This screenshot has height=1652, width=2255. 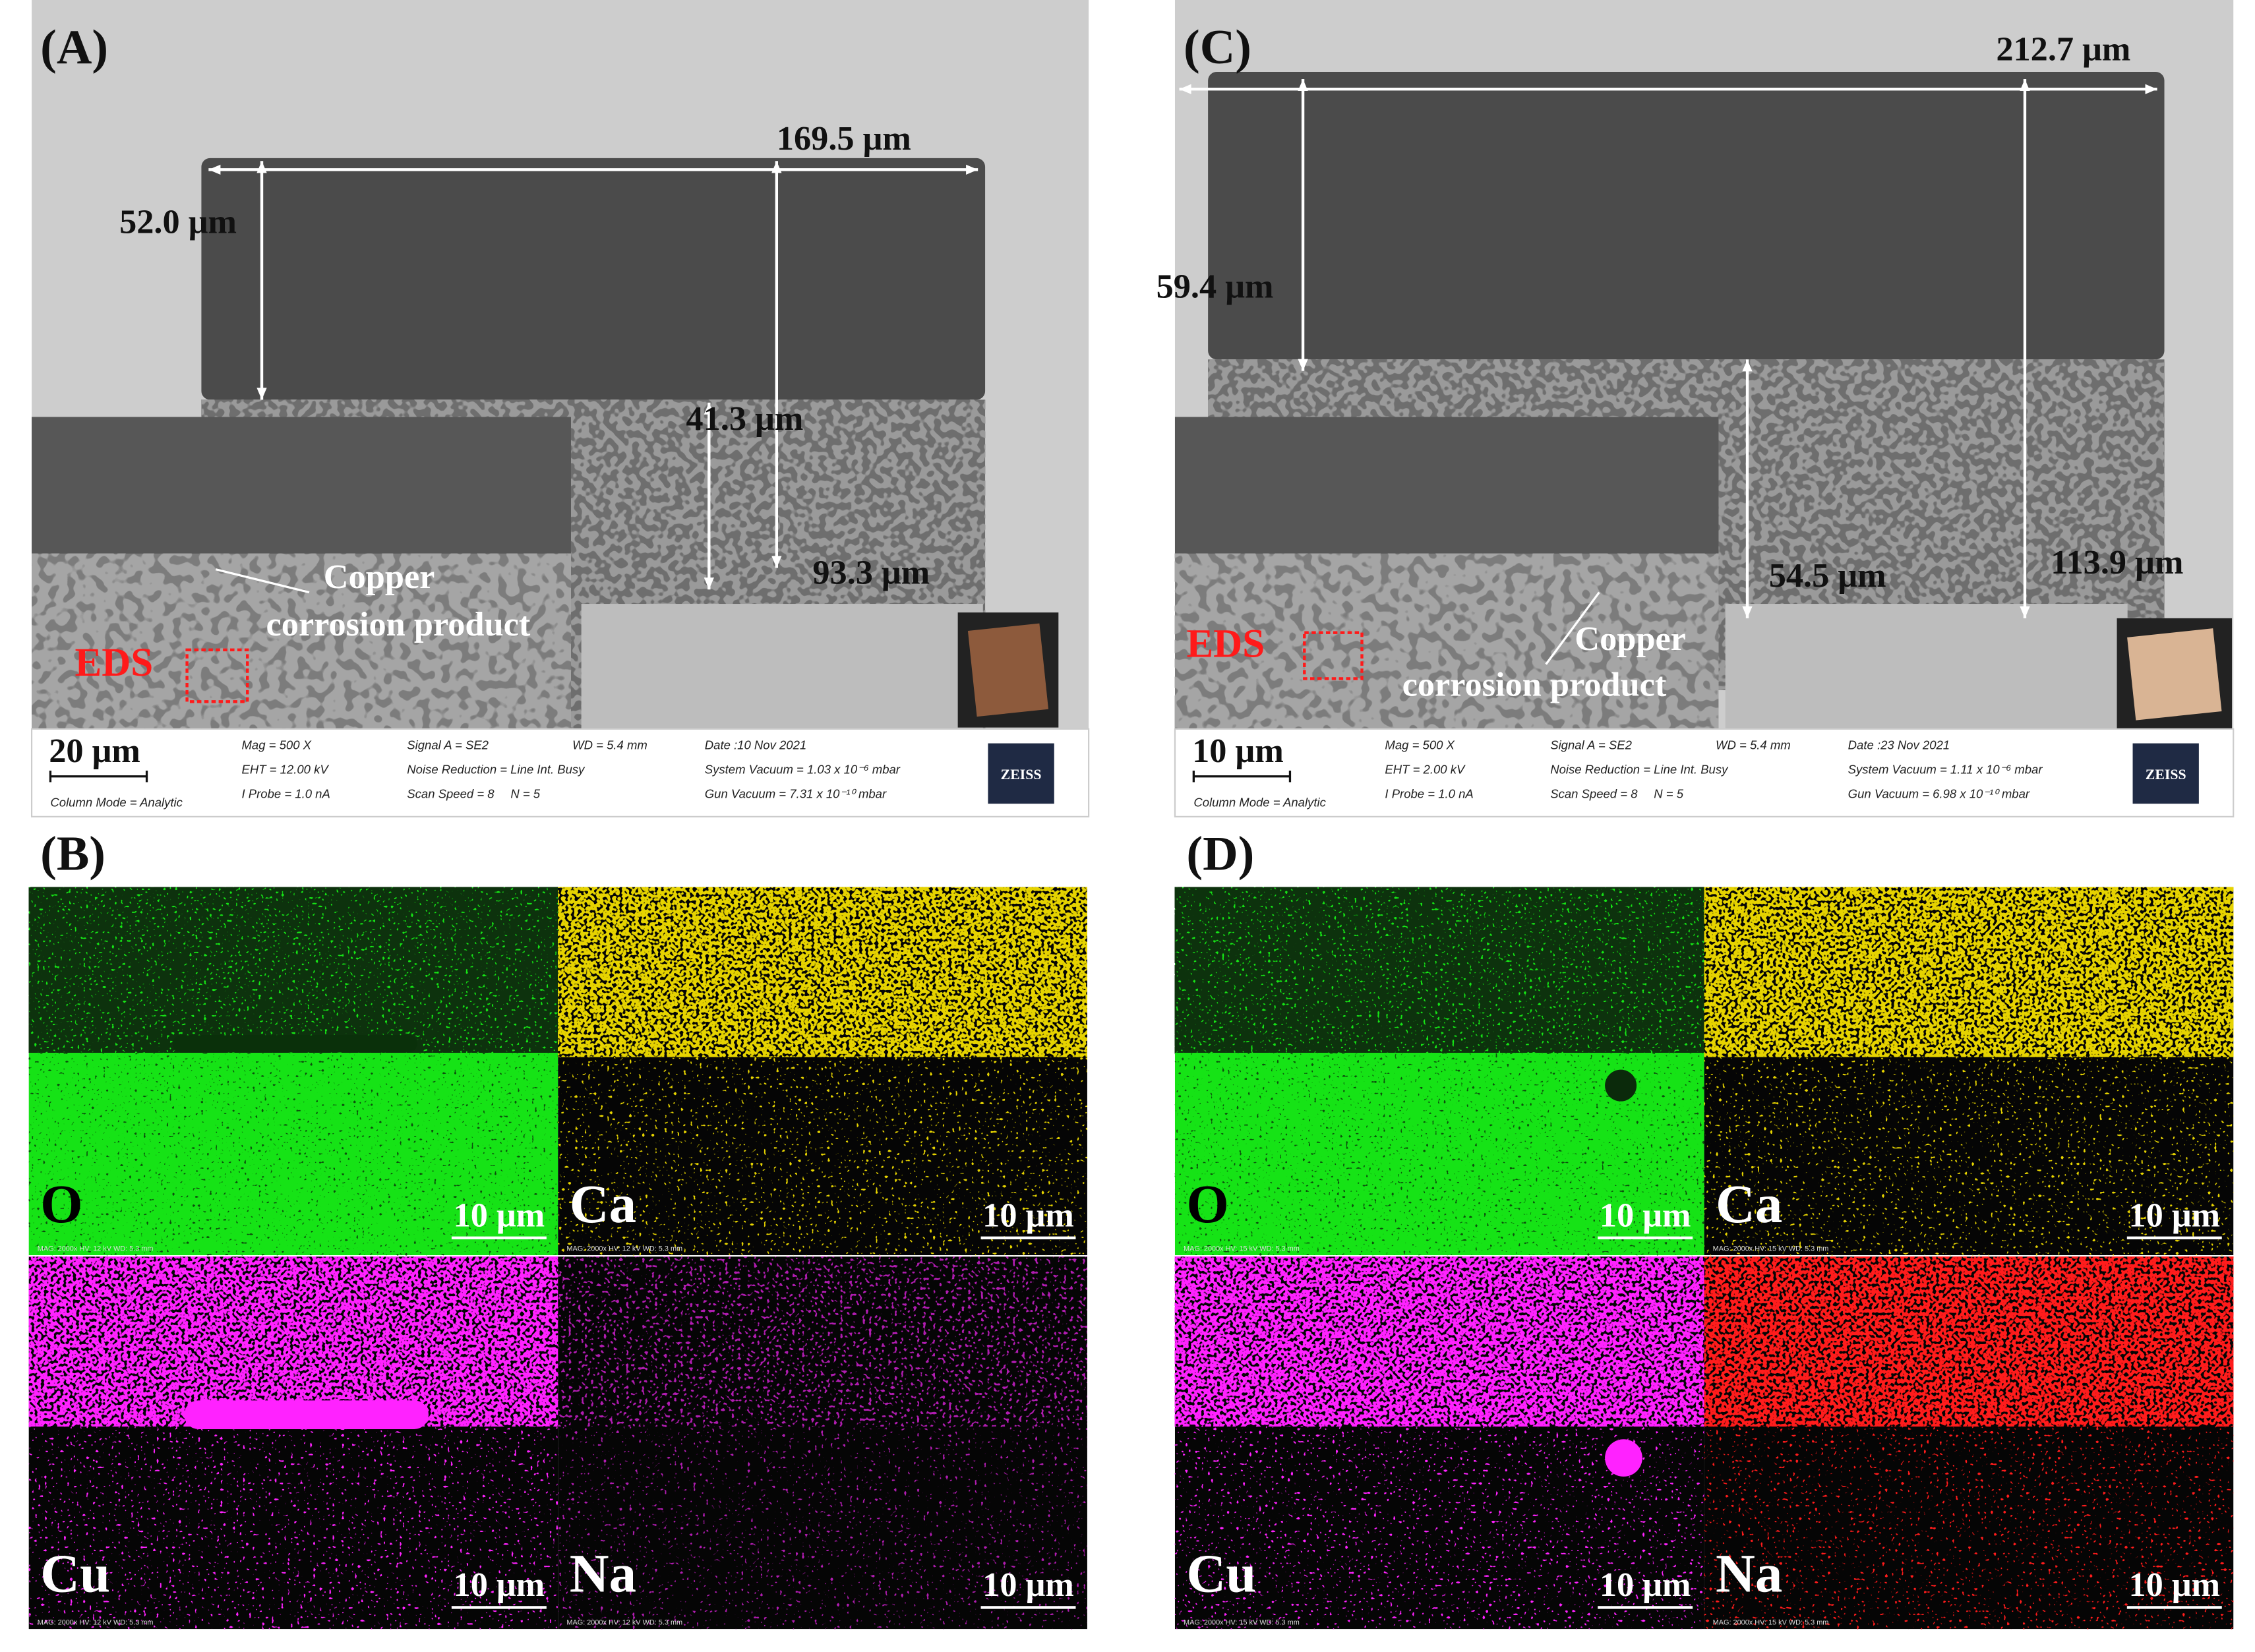 What do you see at coordinates (1939, 793) in the screenshot?
I see `info-text: Gun Vacuum = 6.98 x 10⁻¹⁰ mbar` at bounding box center [1939, 793].